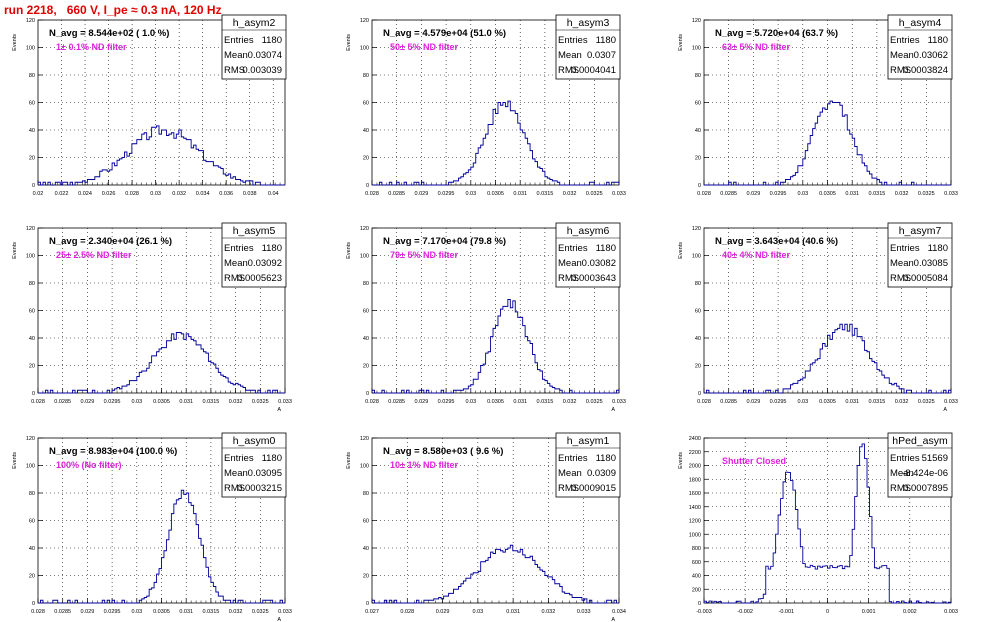 The height and width of the screenshot is (622, 996). Describe the element at coordinates (424, 465) in the screenshot. I see `filter-label: 10± 1% ND filter` at that location.